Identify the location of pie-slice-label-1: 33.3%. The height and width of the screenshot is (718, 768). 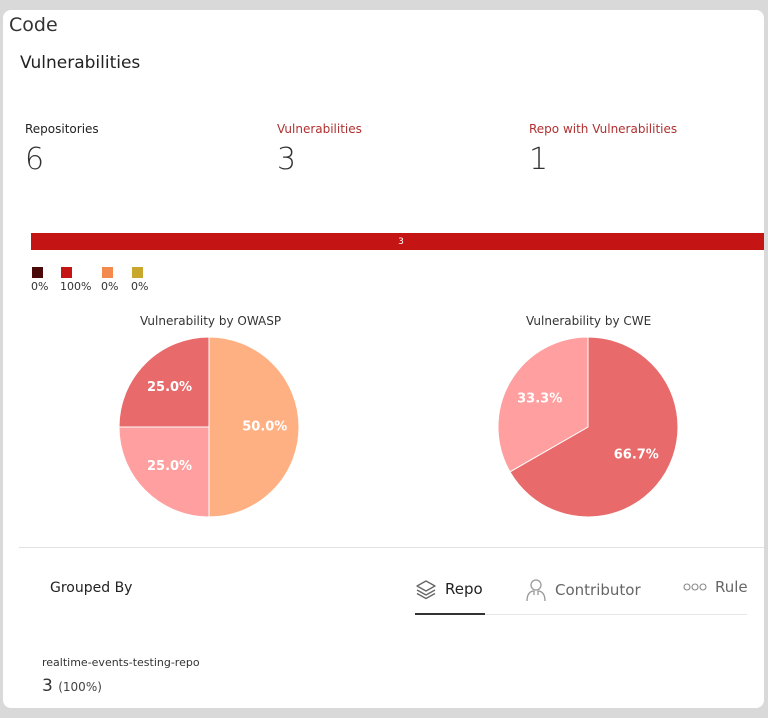
(539, 399).